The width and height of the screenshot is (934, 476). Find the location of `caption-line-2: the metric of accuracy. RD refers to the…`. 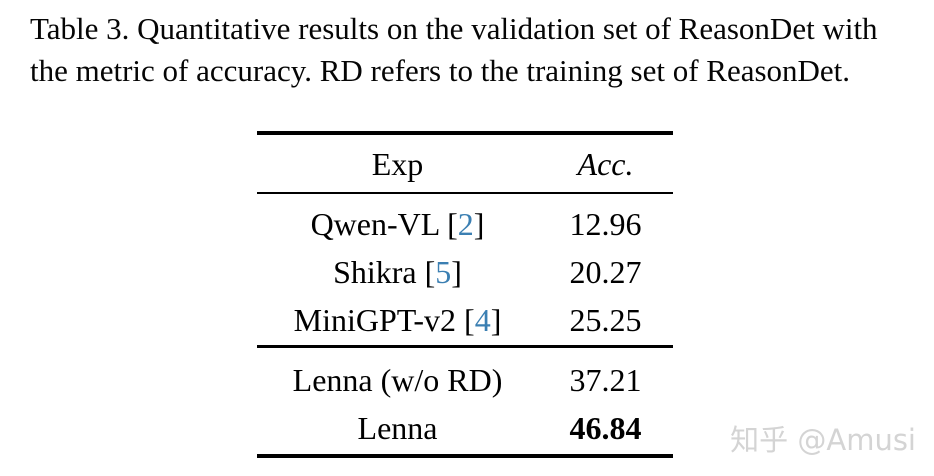

caption-line-2: the metric of accuracy. RD refers to the… is located at coordinates (440, 70).